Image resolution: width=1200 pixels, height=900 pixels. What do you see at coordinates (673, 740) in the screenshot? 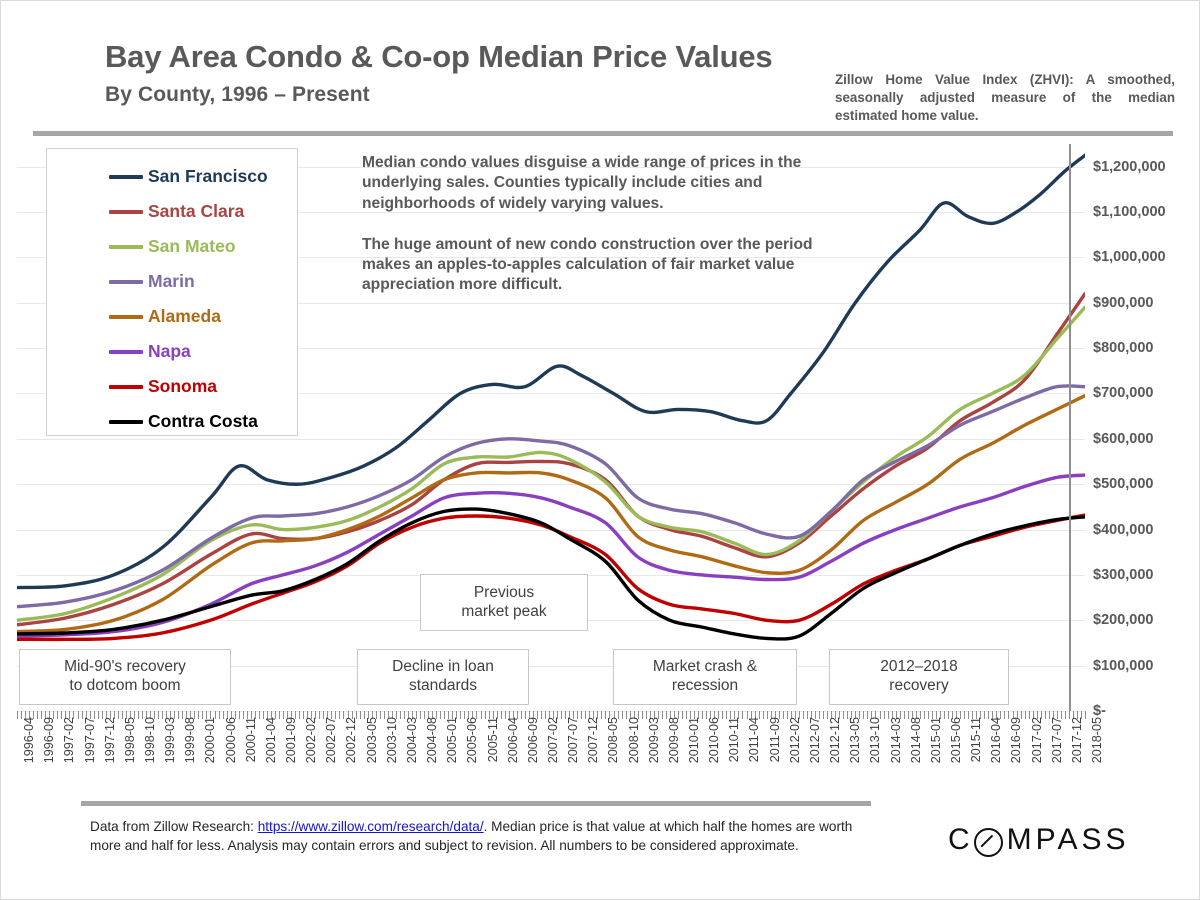
I see `x-tick-label-32: 2009-08` at bounding box center [673, 740].